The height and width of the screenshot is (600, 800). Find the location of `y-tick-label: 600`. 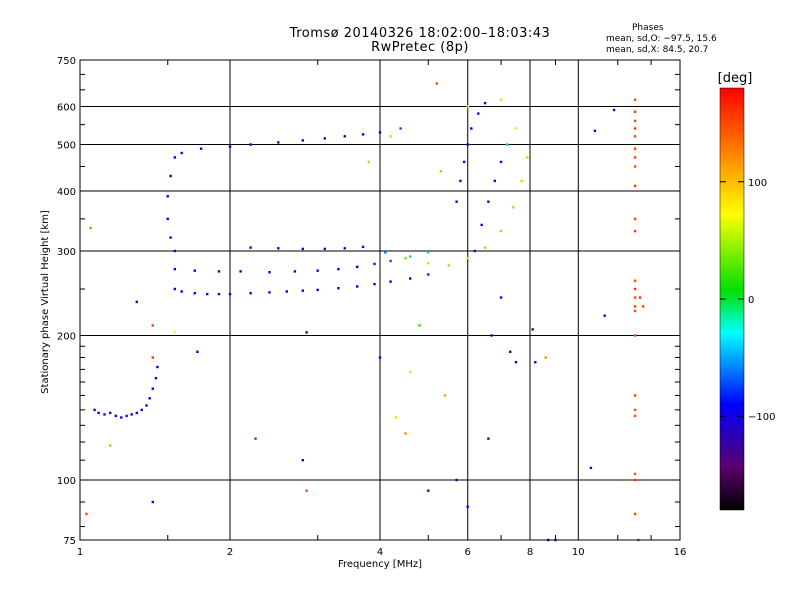

y-tick-label: 600 is located at coordinates (66, 108).